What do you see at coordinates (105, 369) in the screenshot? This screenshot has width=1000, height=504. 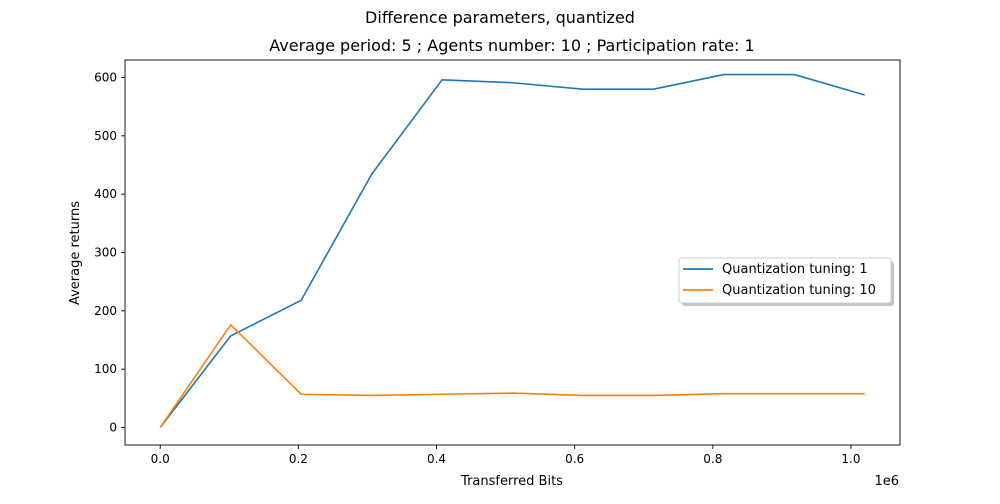 I see `y-tick-label: 100` at bounding box center [105, 369].